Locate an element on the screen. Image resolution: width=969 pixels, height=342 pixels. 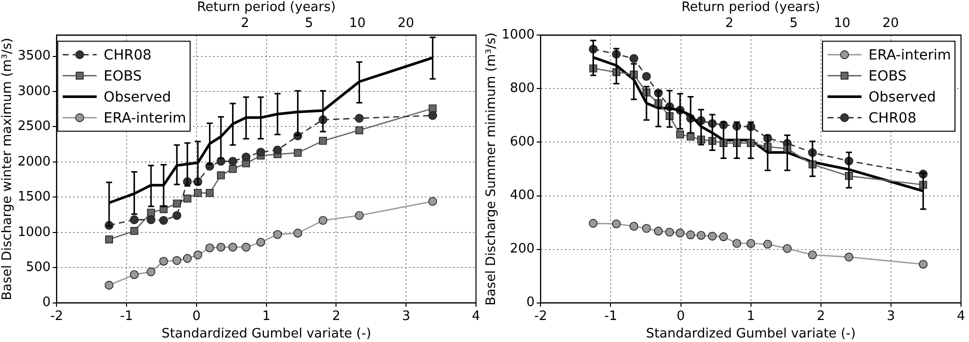
y-tick-label: 2500 is located at coordinates (34, 126).